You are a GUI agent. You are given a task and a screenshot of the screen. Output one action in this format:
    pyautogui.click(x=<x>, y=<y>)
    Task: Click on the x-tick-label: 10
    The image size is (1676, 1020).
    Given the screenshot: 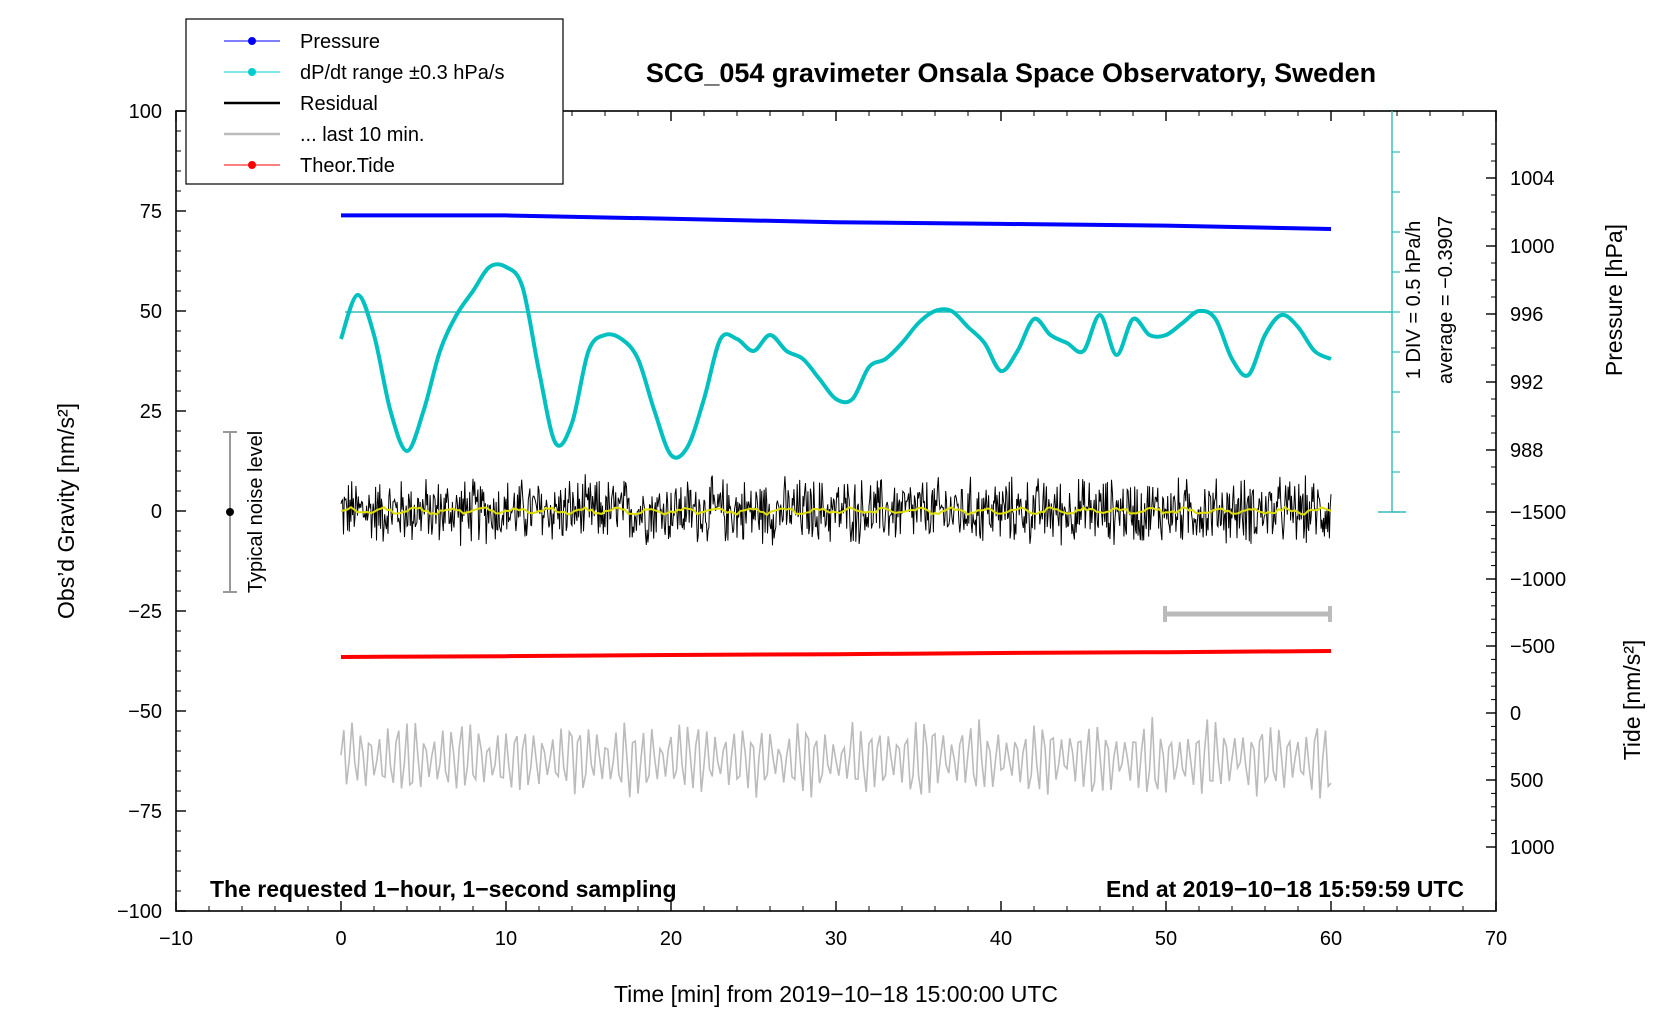 What is the action you would take?
    pyautogui.click(x=506, y=939)
    